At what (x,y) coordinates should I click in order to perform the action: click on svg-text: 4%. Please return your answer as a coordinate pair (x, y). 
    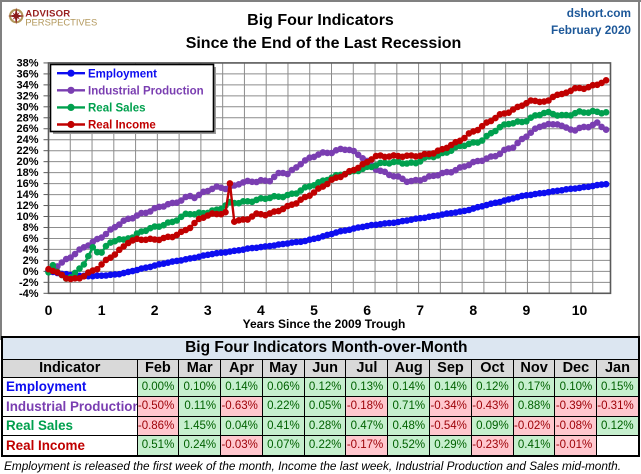
    Looking at the image, I should click on (31, 250).